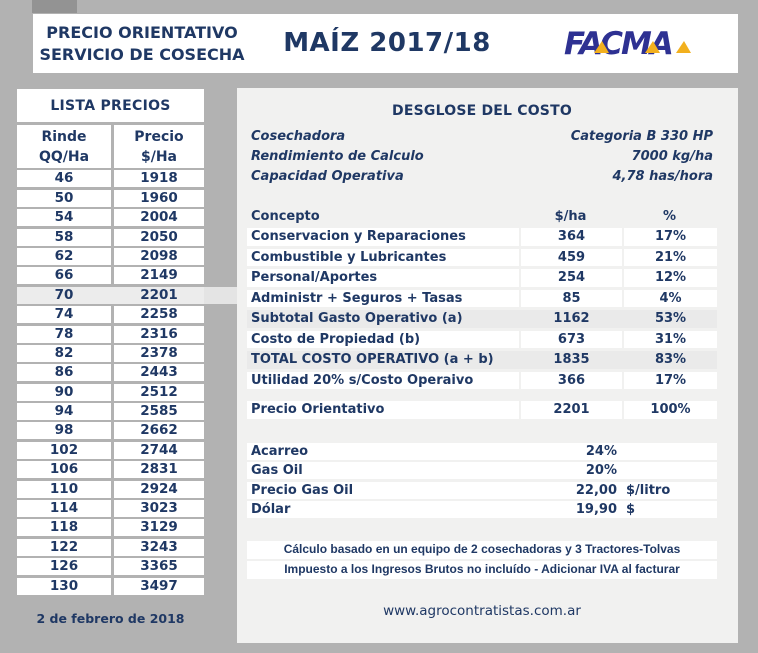  I want to click on precio-cell: 2831, so click(159, 470).